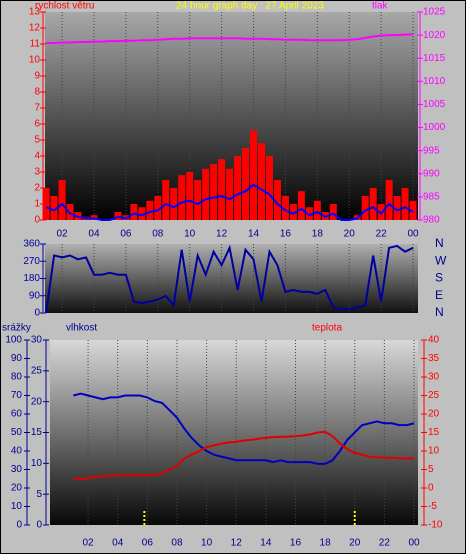 The image size is (466, 554). Describe the element at coordinates (35, 28) in the screenshot. I see `y-tick-label: 12` at that location.